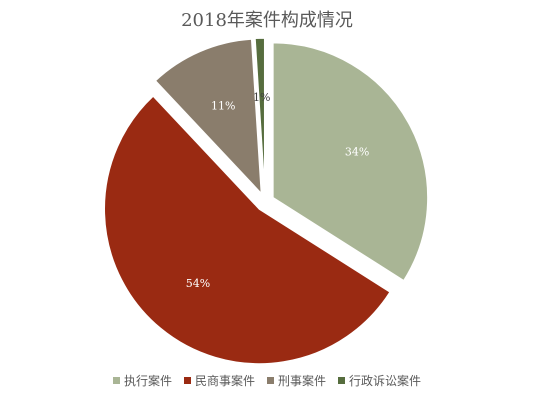 Image resolution: width=534 pixels, height=400 pixels. I want to click on chart-title: 2018年案件构成情况, so click(267, 20).